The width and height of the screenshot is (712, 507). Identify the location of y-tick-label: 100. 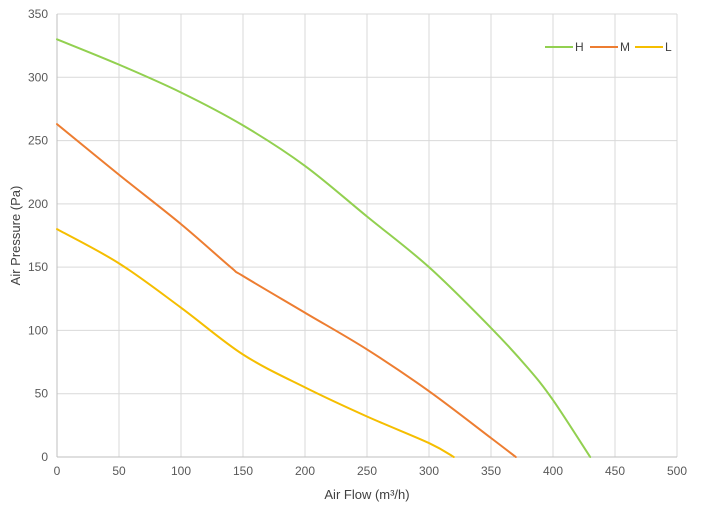
(38, 330).